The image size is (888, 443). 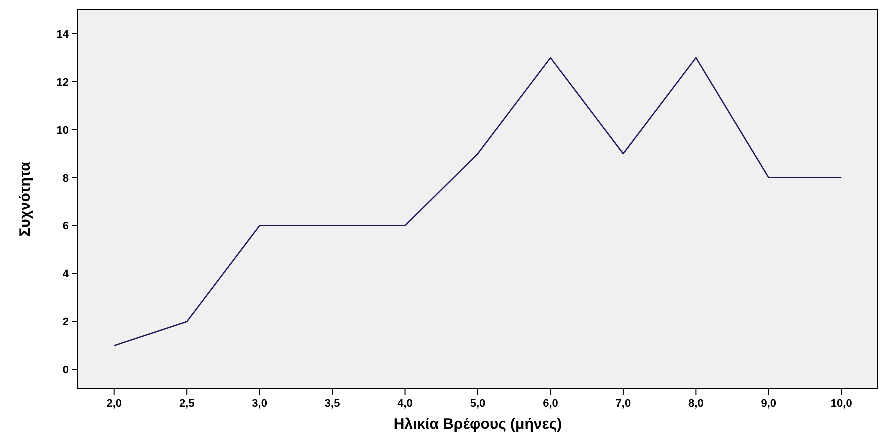 What do you see at coordinates (696, 404) in the screenshot?
I see `x-tick-label: 8,0` at bounding box center [696, 404].